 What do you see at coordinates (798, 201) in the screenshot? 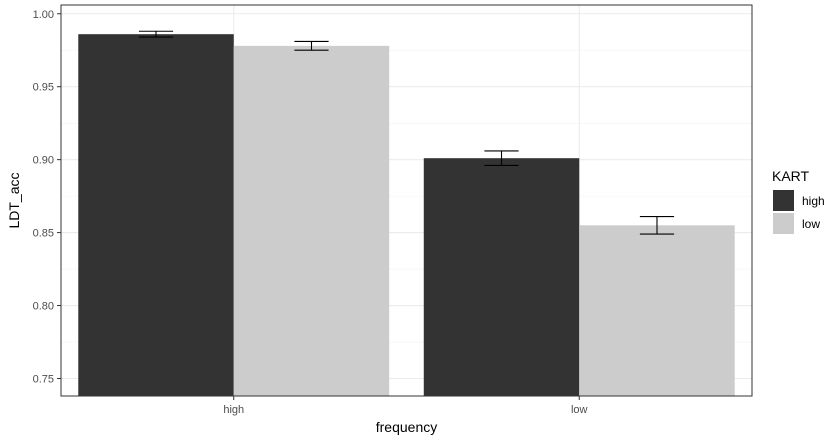
I see `legend: KART high low` at bounding box center [798, 201].